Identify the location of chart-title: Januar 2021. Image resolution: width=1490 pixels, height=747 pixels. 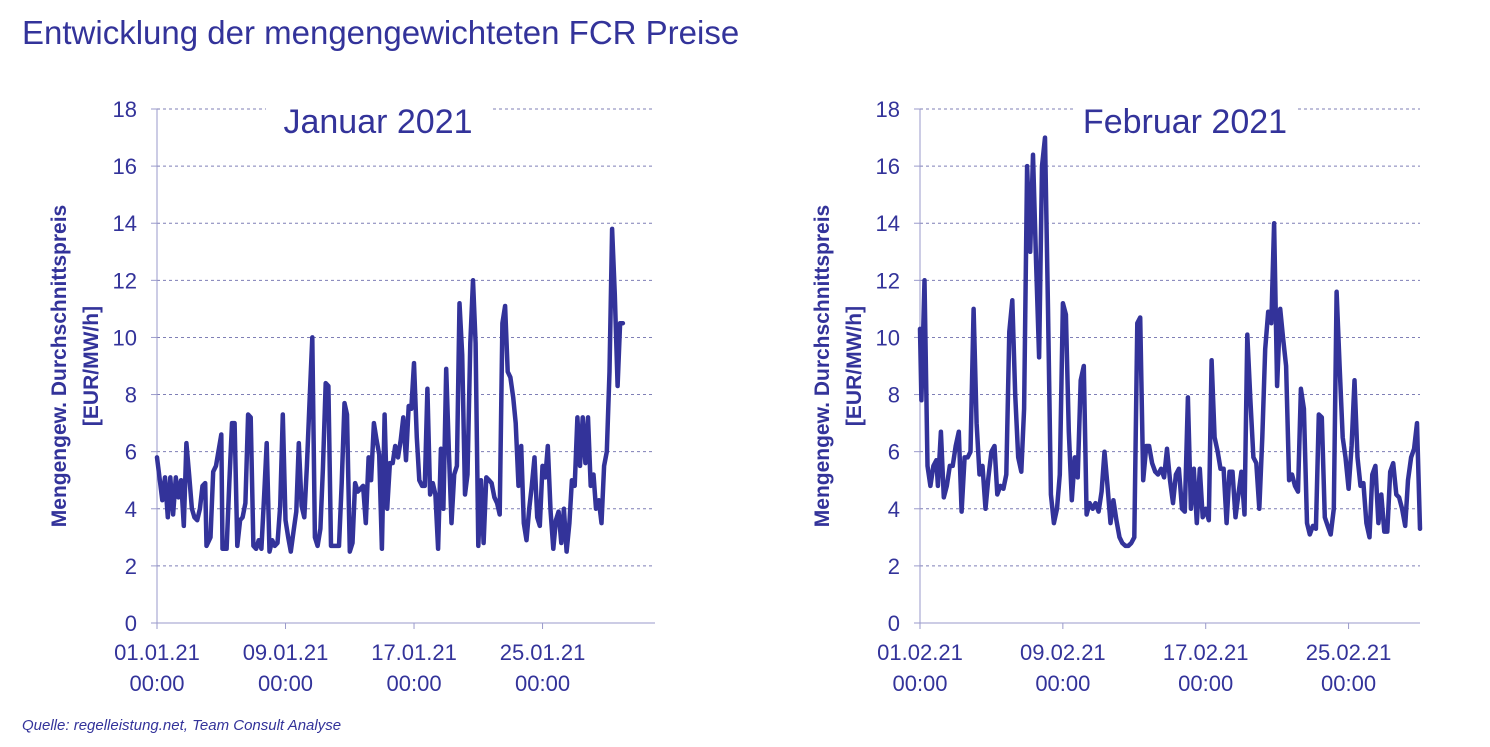
(377, 122).